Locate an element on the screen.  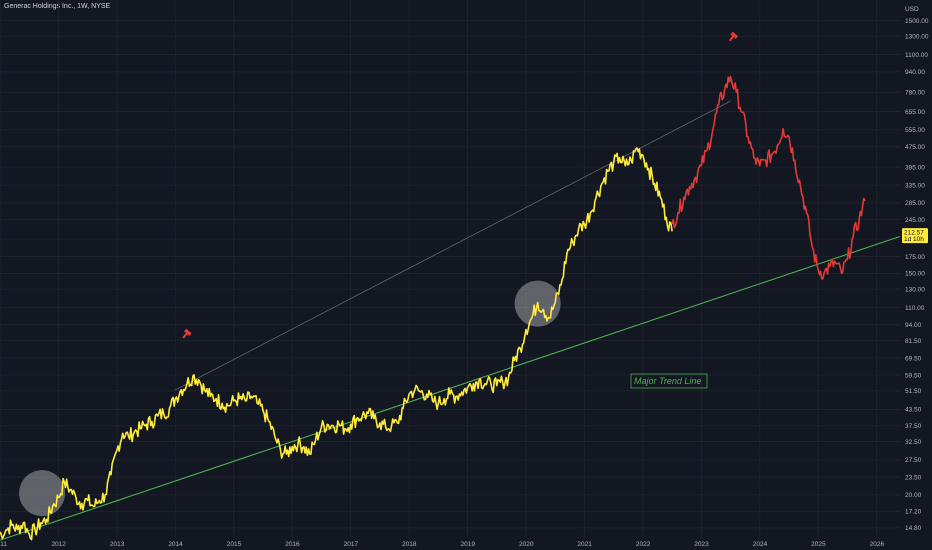
x-tick-label: 2024 is located at coordinates (760, 544).